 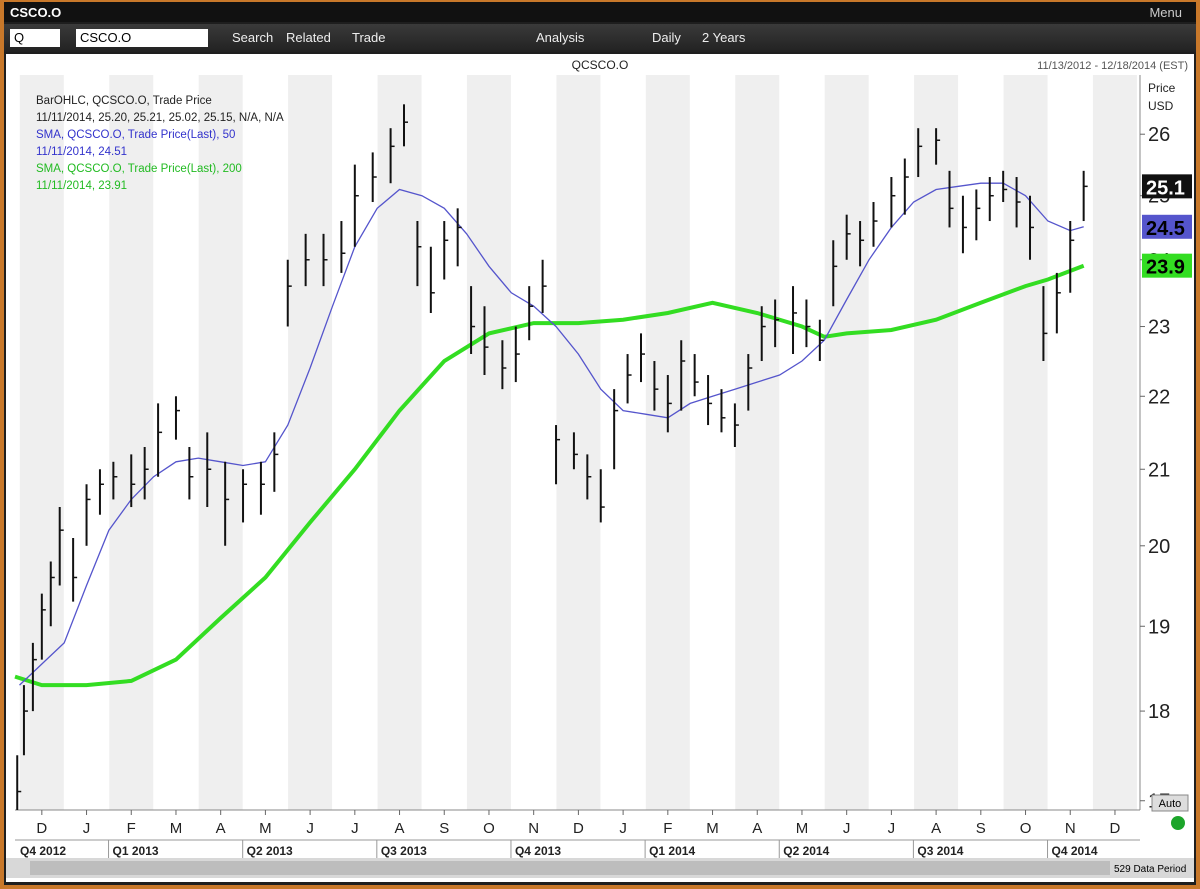 I want to click on legend-entry: BarOHLC, QCSCO.O, Trade Price, so click(x=124, y=101).